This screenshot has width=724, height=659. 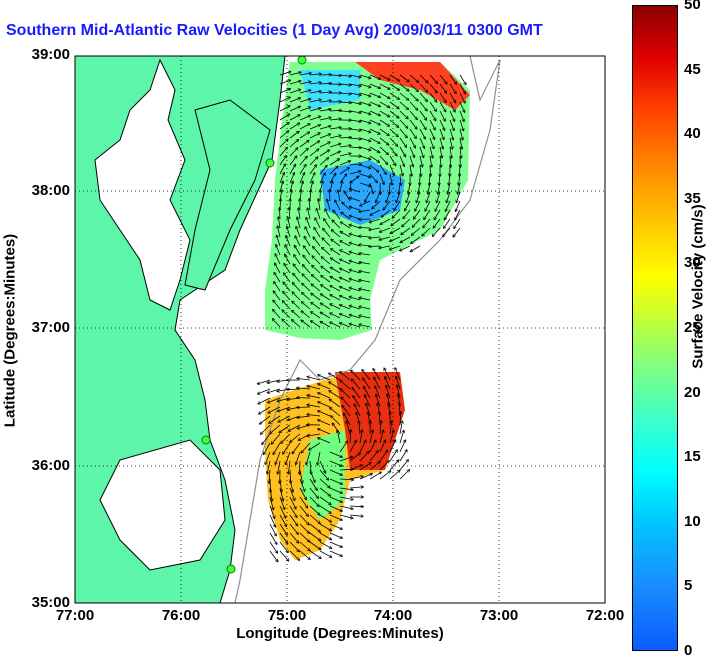 What do you see at coordinates (50, 54) in the screenshot?
I see `y-tick: 39:00` at bounding box center [50, 54].